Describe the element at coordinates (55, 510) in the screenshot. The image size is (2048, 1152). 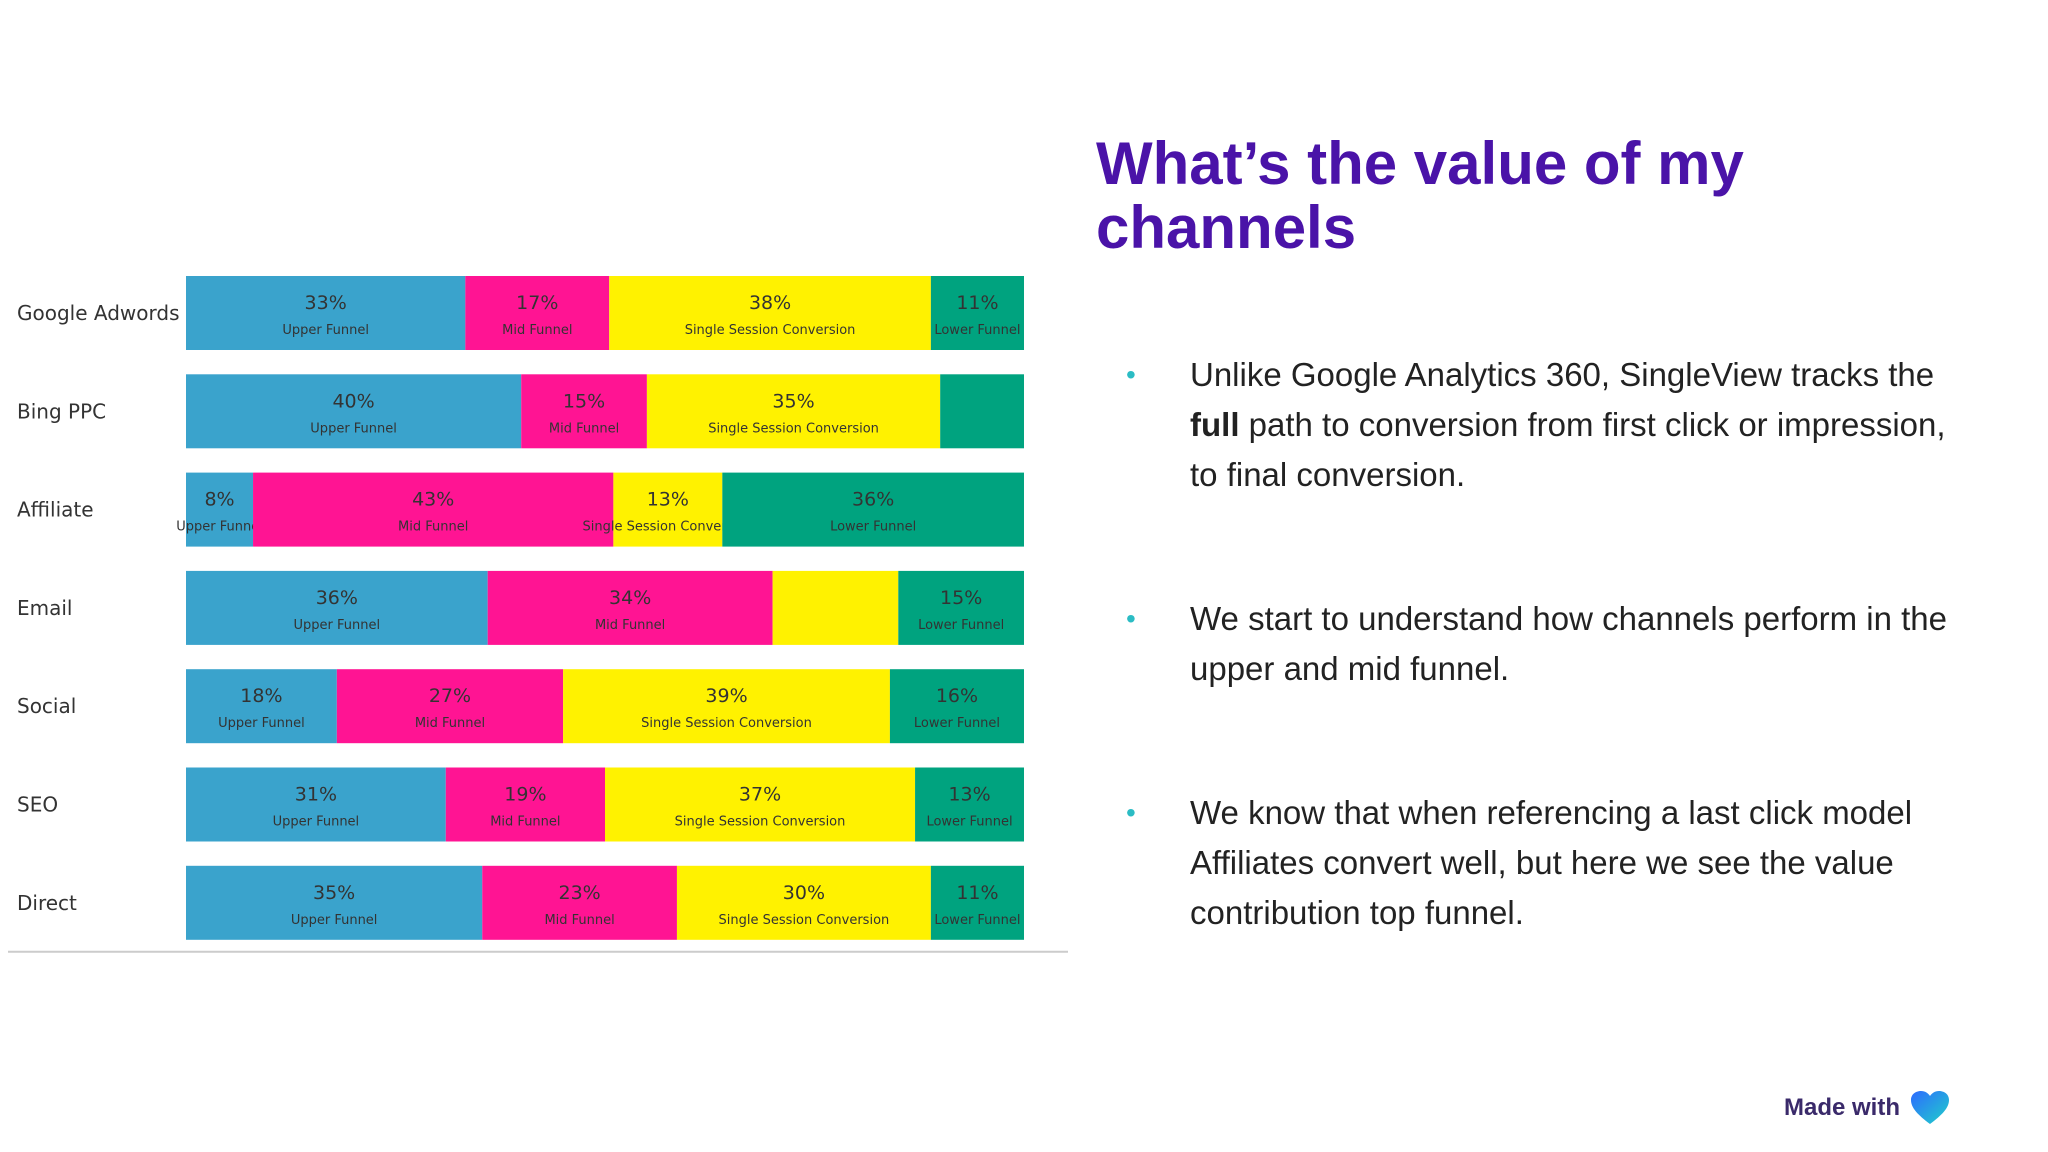
I see `category-label: Affiliate` at that location.